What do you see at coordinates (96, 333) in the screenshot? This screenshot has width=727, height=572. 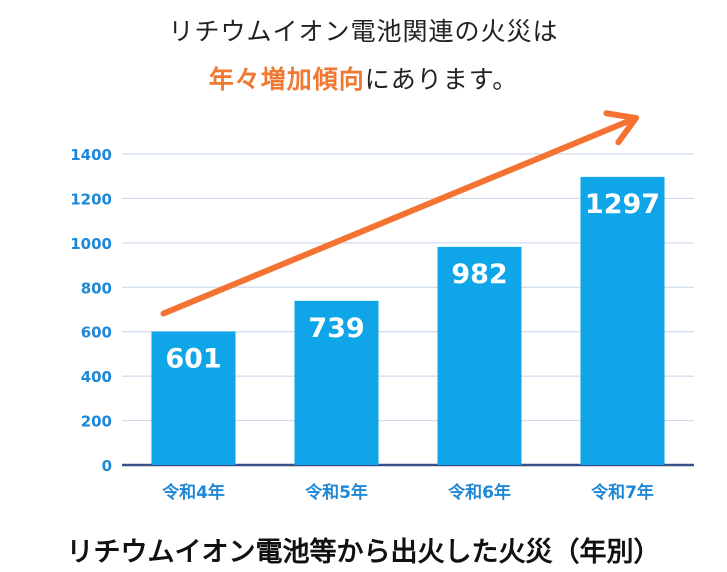 I see `y-tick-label: 600` at bounding box center [96, 333].